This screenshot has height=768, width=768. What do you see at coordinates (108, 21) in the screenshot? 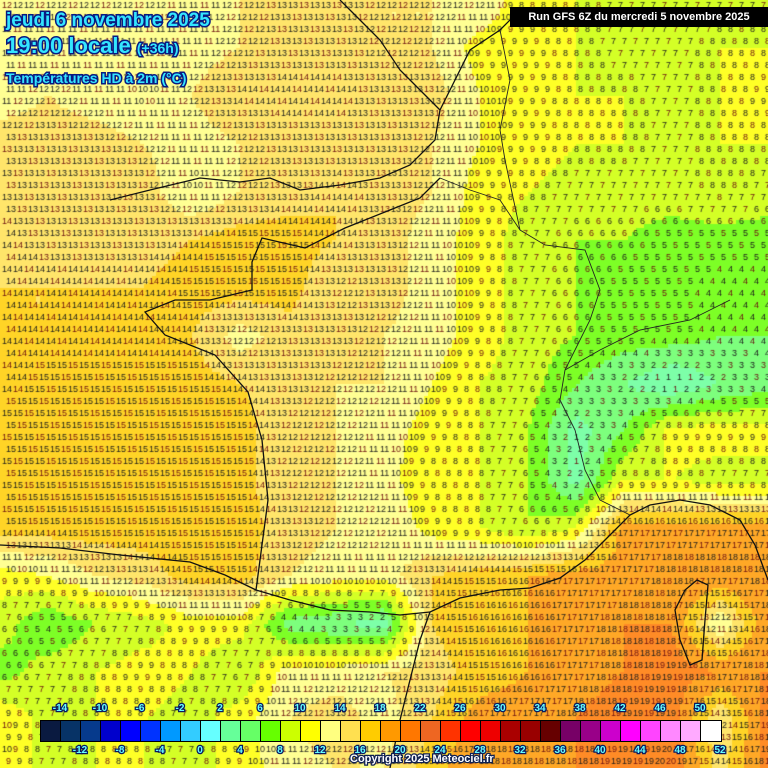
I see `forecast-date: jeudi 6 novembre 2025` at bounding box center [108, 21].